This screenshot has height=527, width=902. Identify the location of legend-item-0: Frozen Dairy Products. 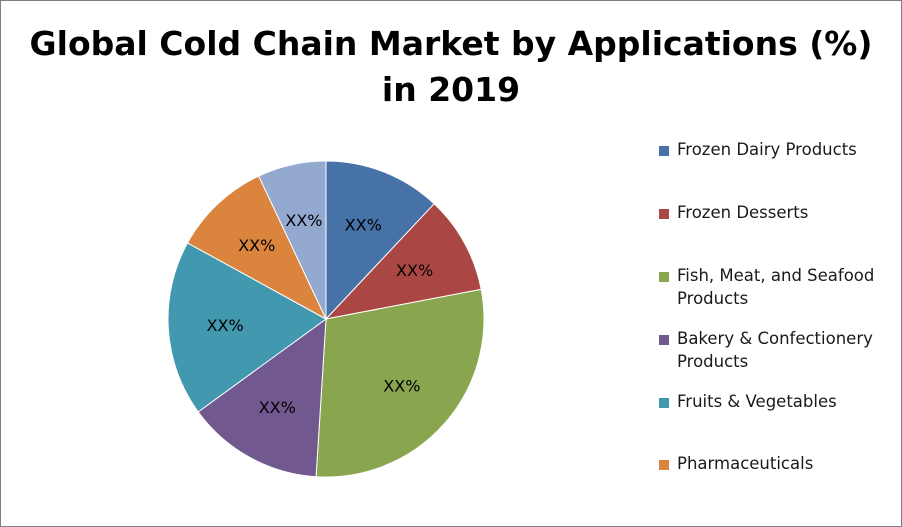
(779, 149).